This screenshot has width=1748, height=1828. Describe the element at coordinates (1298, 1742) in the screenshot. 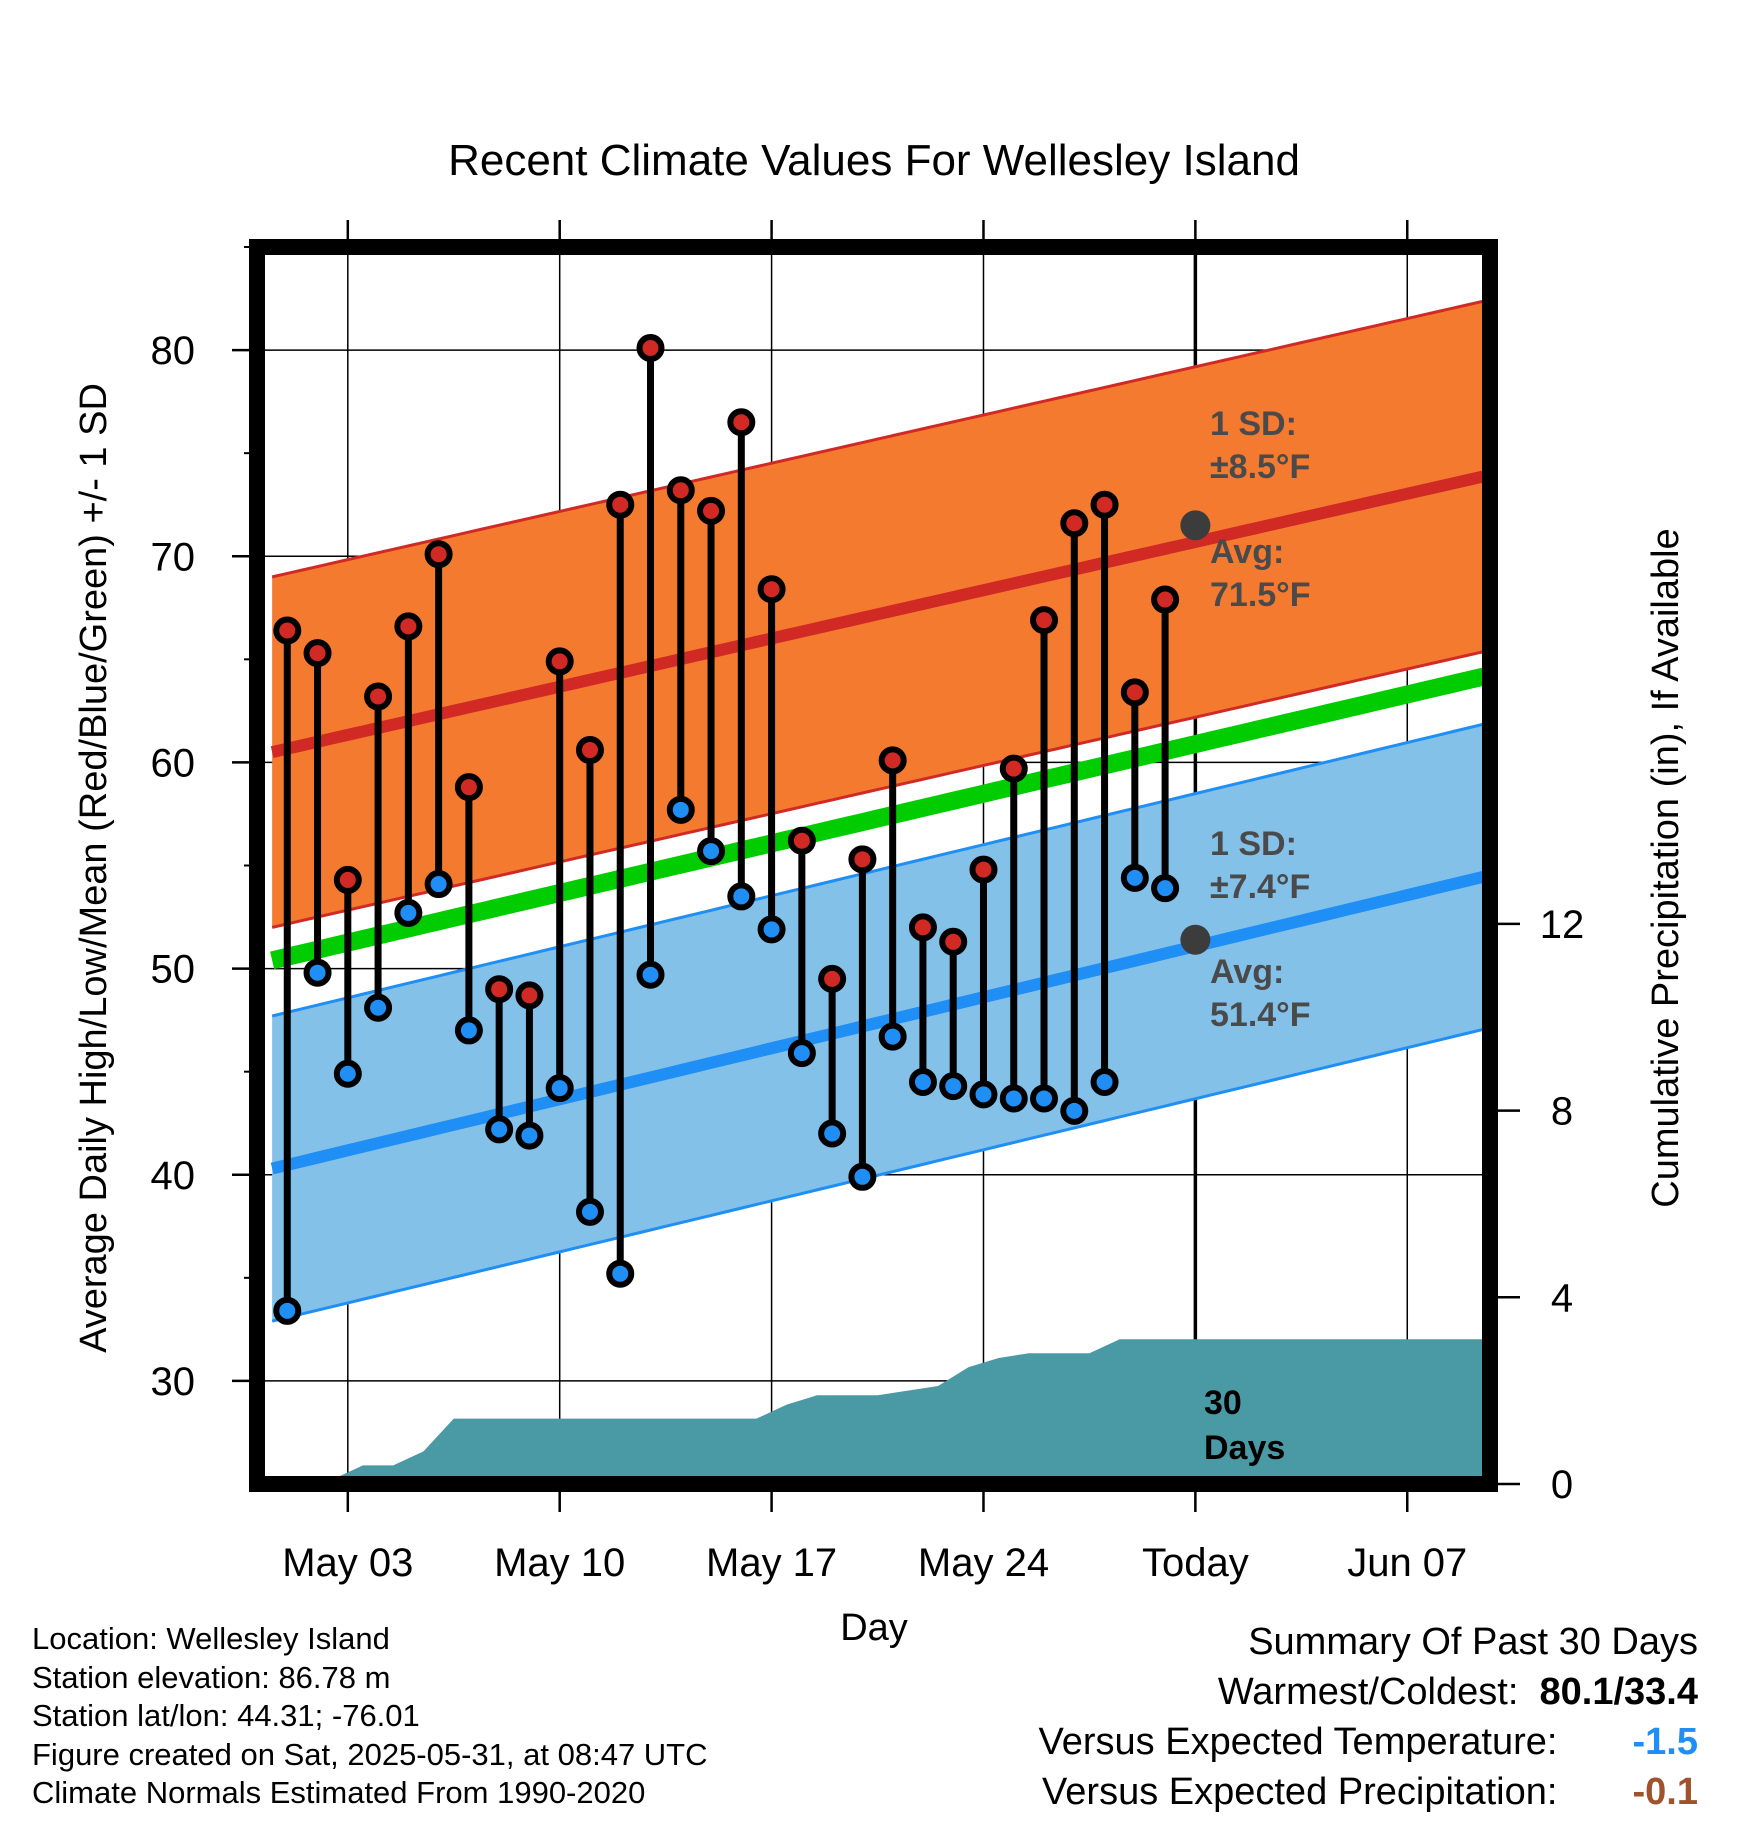

I see `temp-label: Versus Expected Temperature:` at that location.